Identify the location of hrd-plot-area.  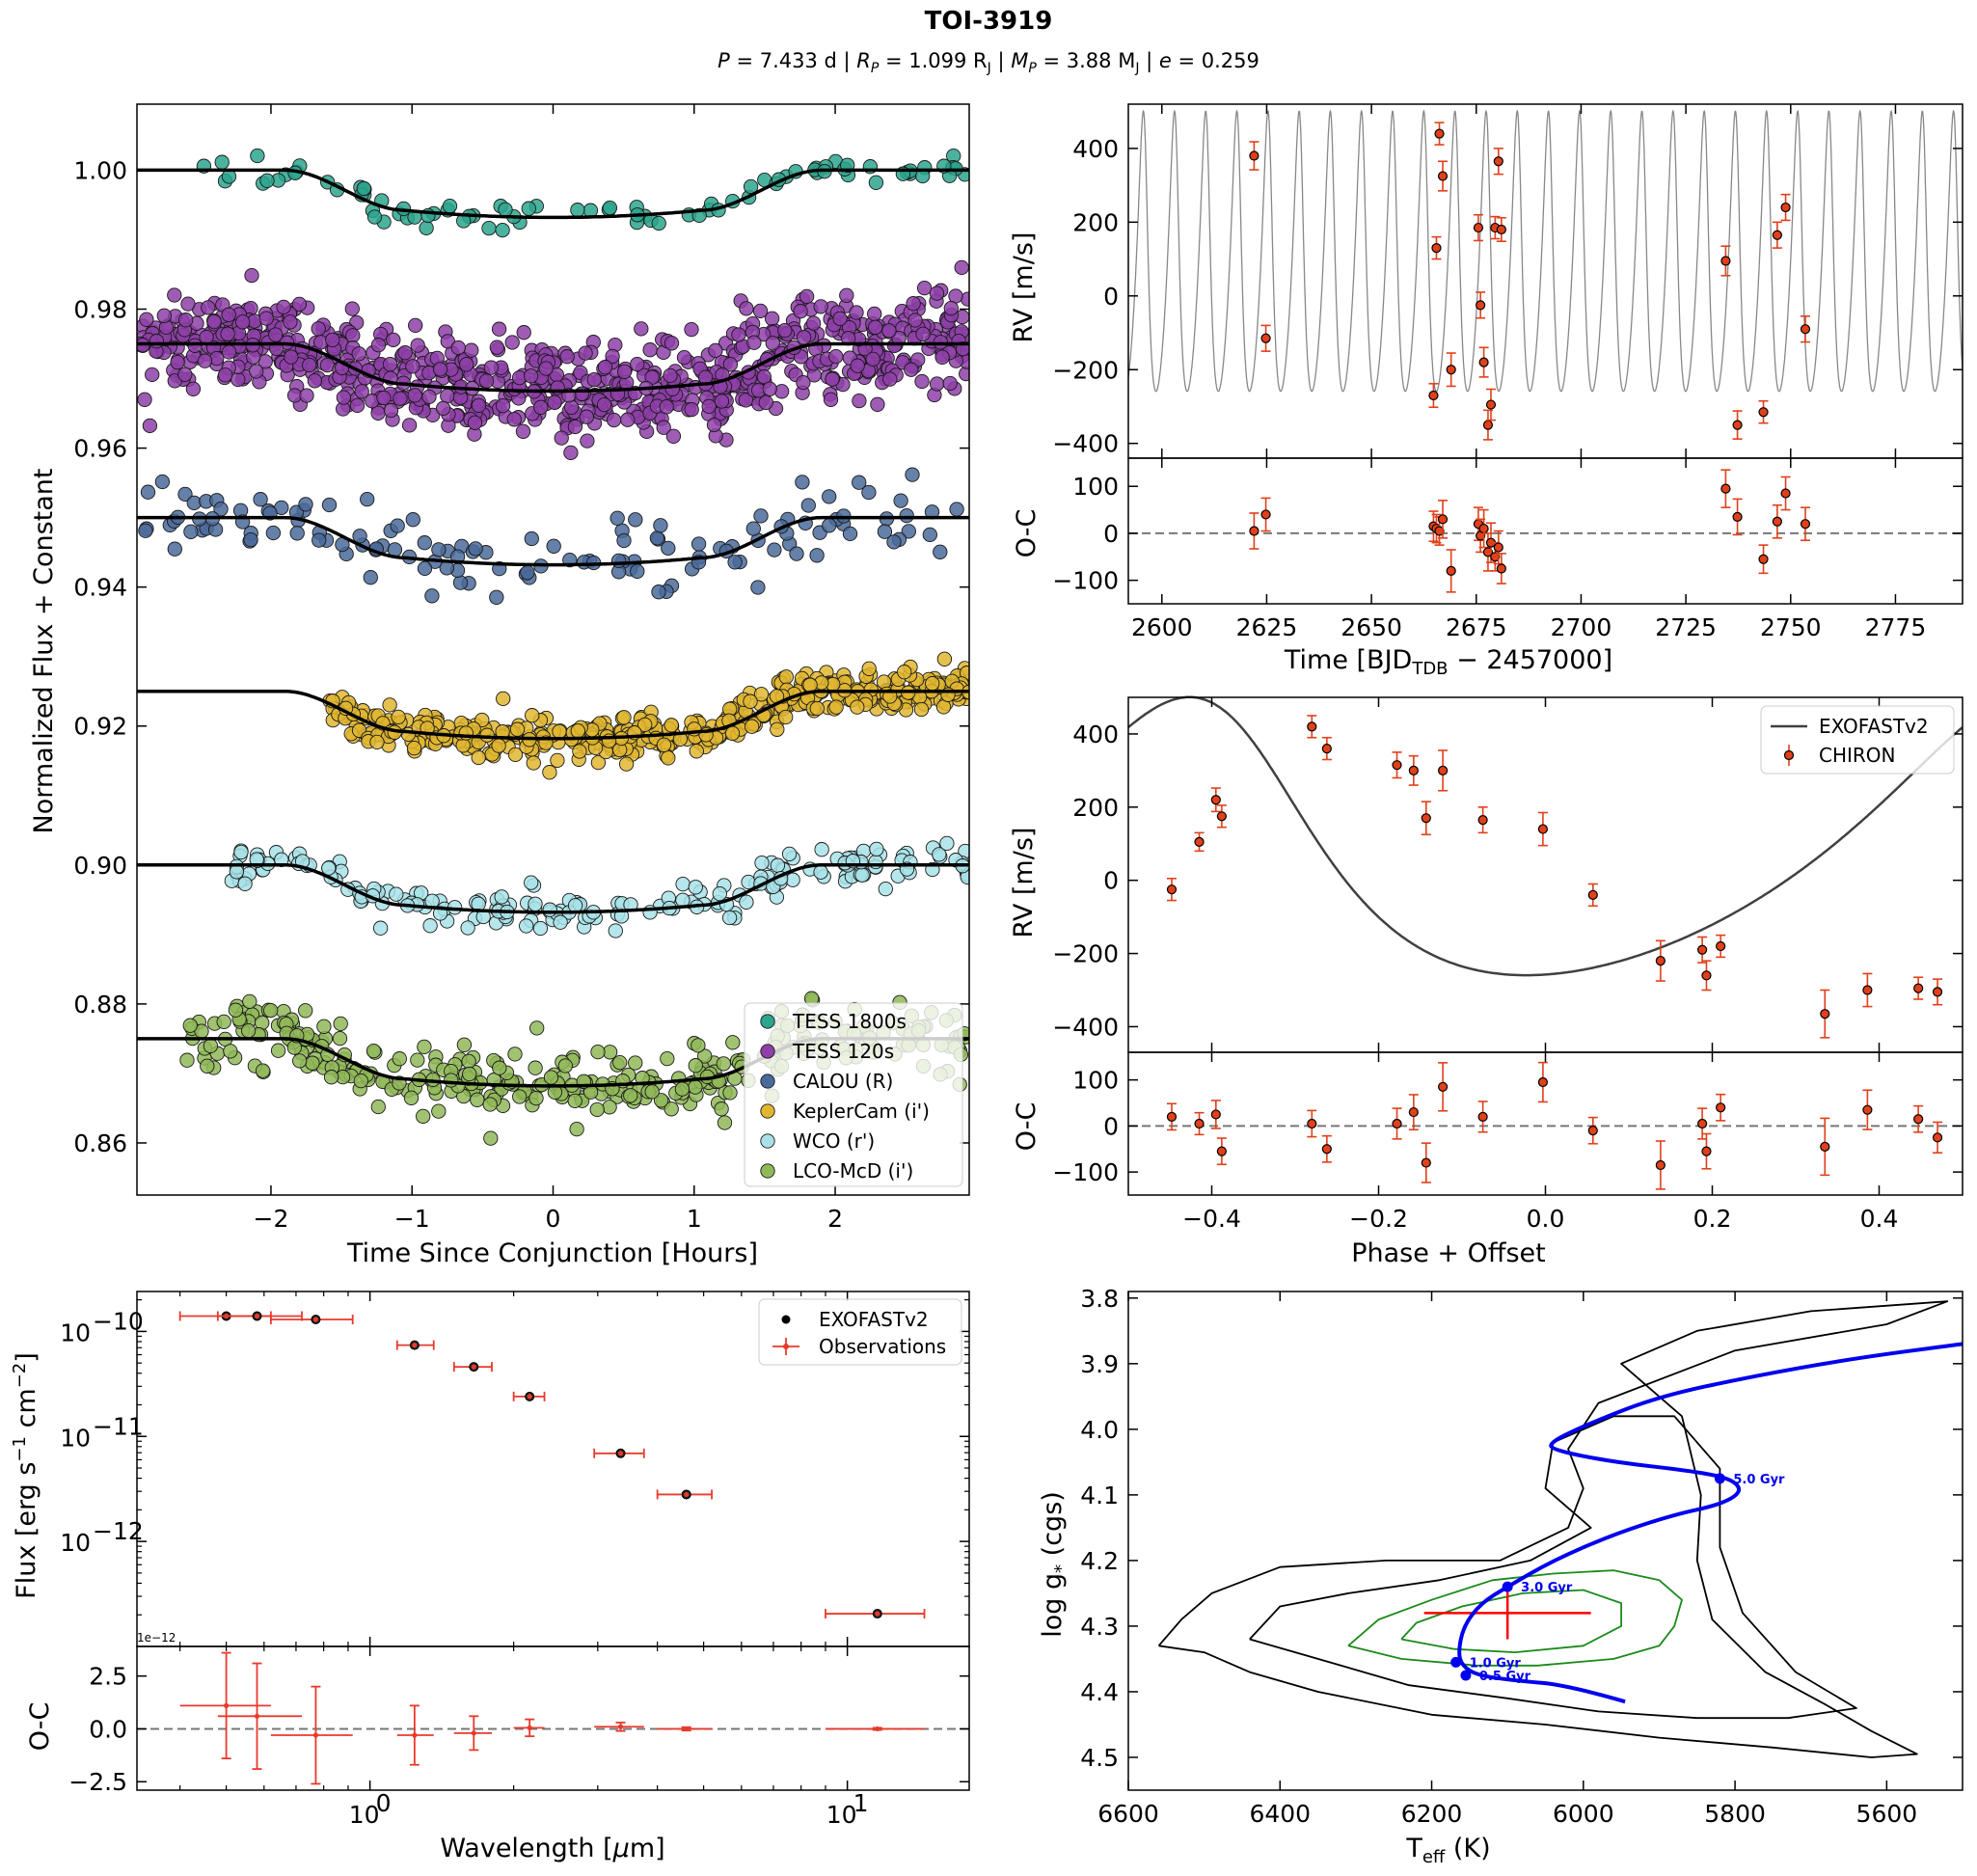
(1545, 1540).